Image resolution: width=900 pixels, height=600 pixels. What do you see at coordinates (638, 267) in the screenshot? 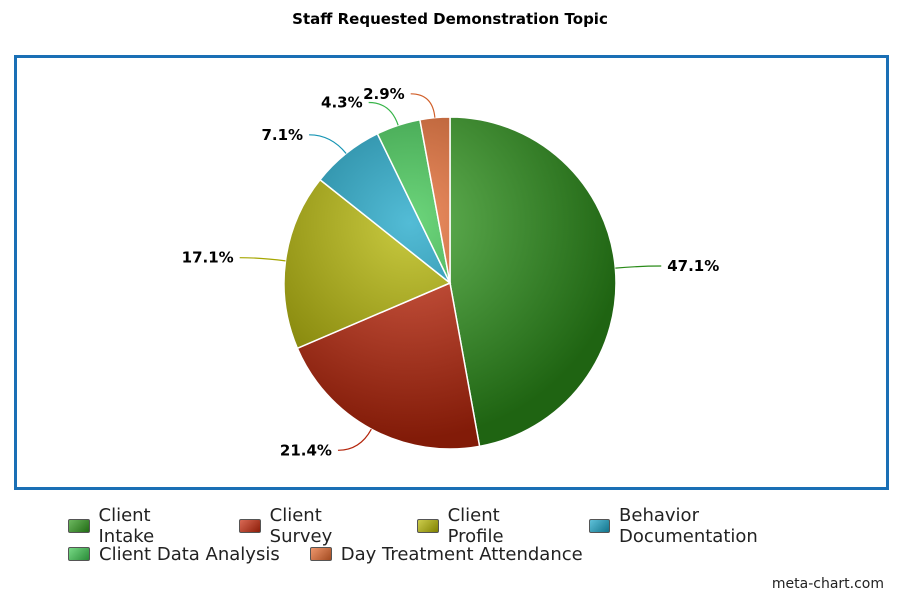
I see `connector-client-intake` at bounding box center [638, 267].